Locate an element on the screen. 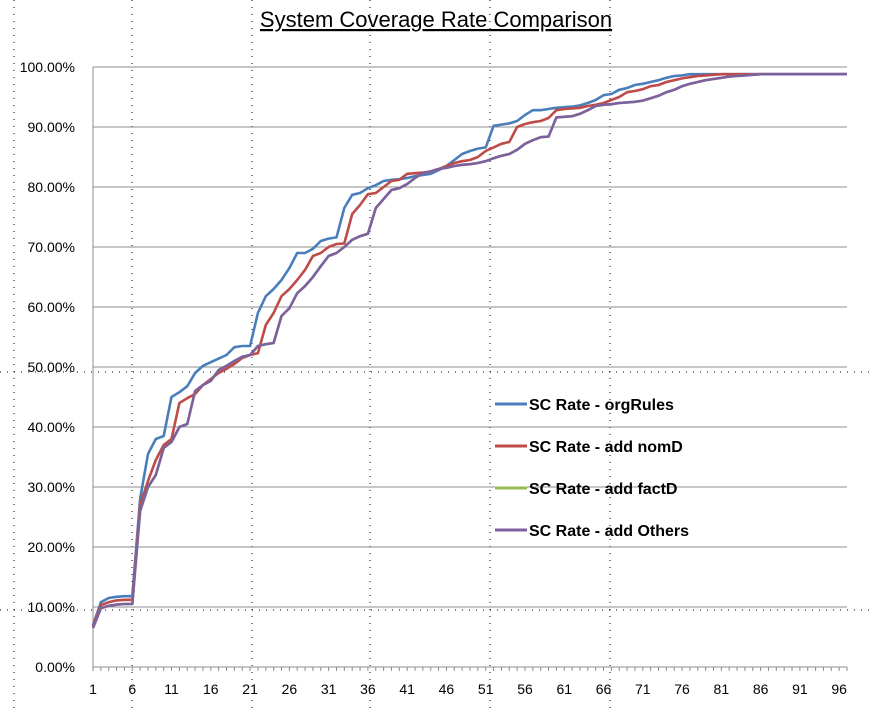  y-tick-label: 0.00% is located at coordinates (55, 667).